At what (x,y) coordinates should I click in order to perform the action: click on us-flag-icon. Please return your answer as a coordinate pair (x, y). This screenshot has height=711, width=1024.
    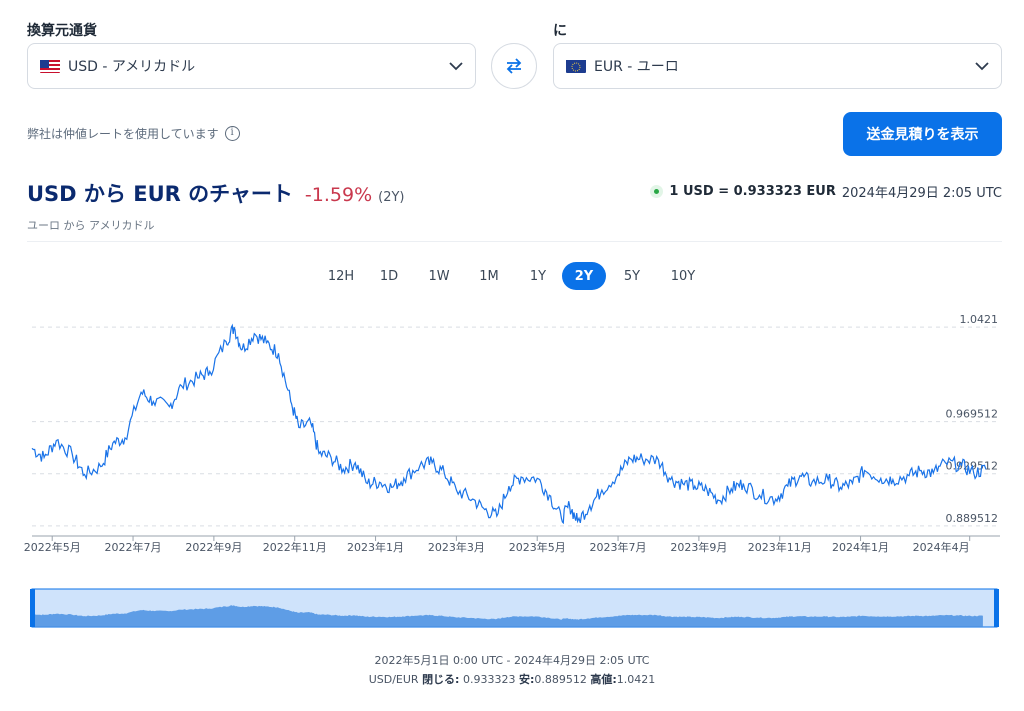
    Looking at the image, I should click on (50, 66).